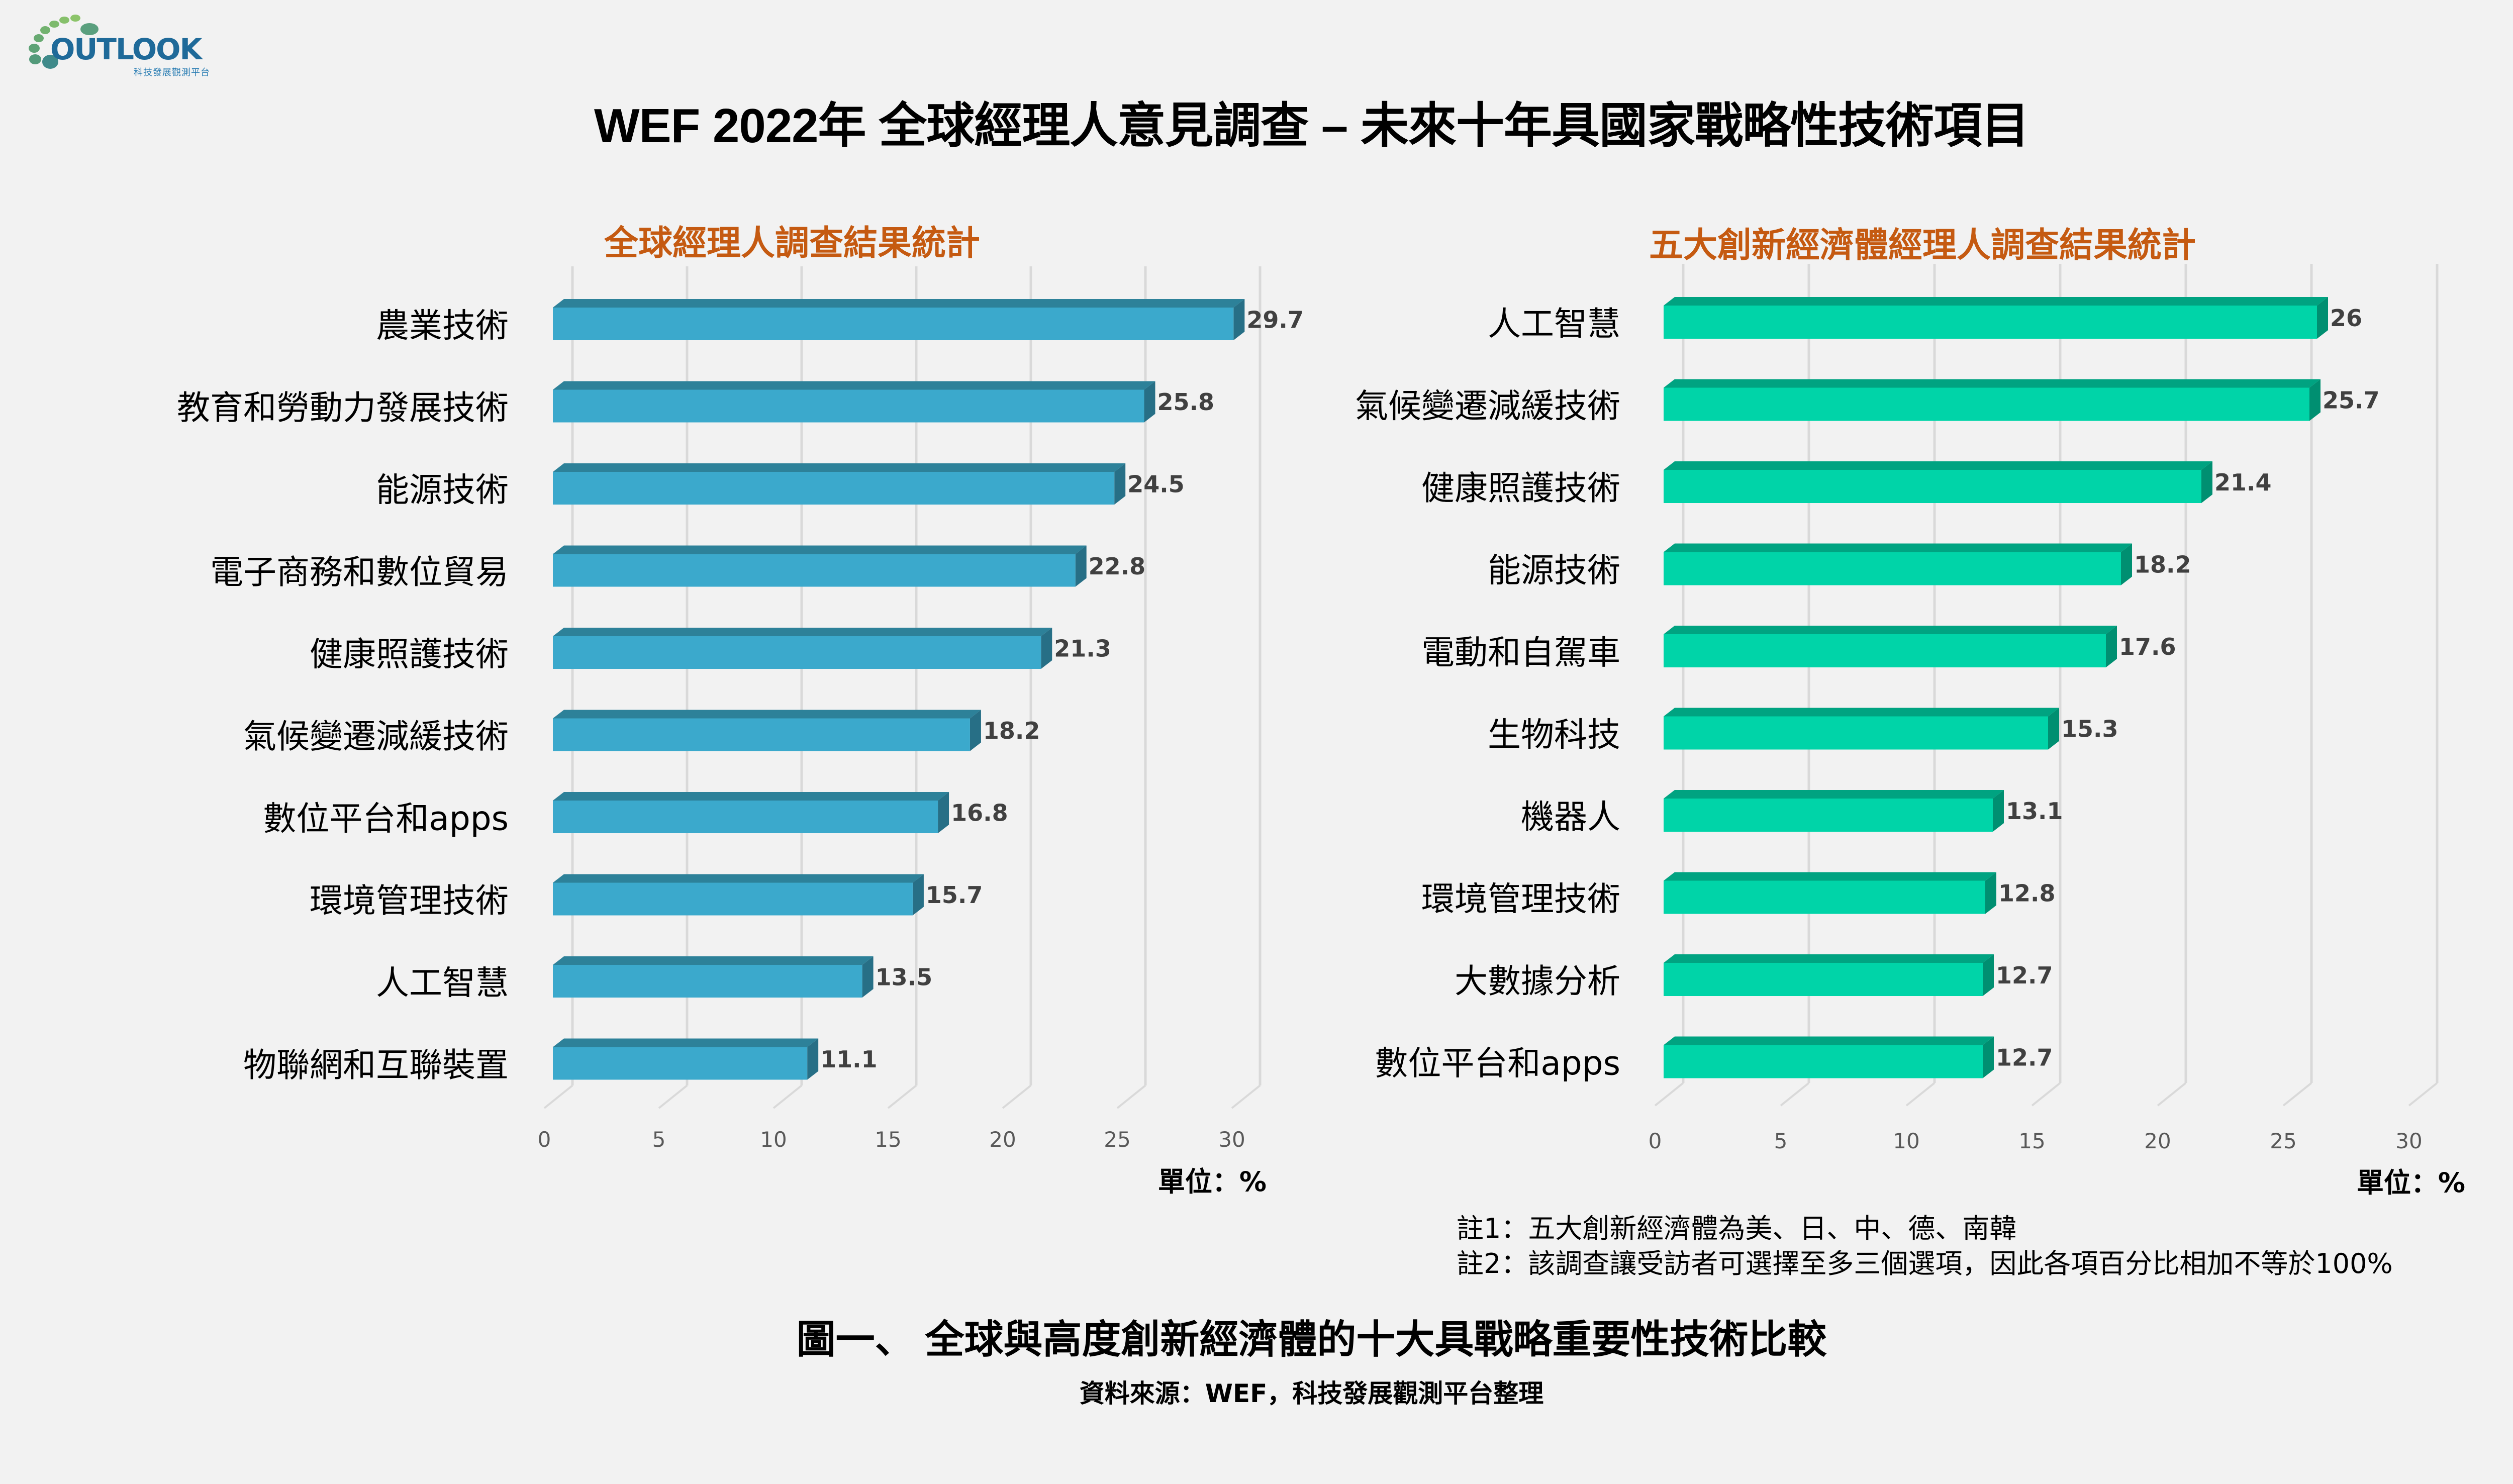  Describe the element at coordinates (1737, 1228) in the screenshot. I see `footnote-1: 註1：五大創新經濟體為美、日、中、德、南韓` at that location.